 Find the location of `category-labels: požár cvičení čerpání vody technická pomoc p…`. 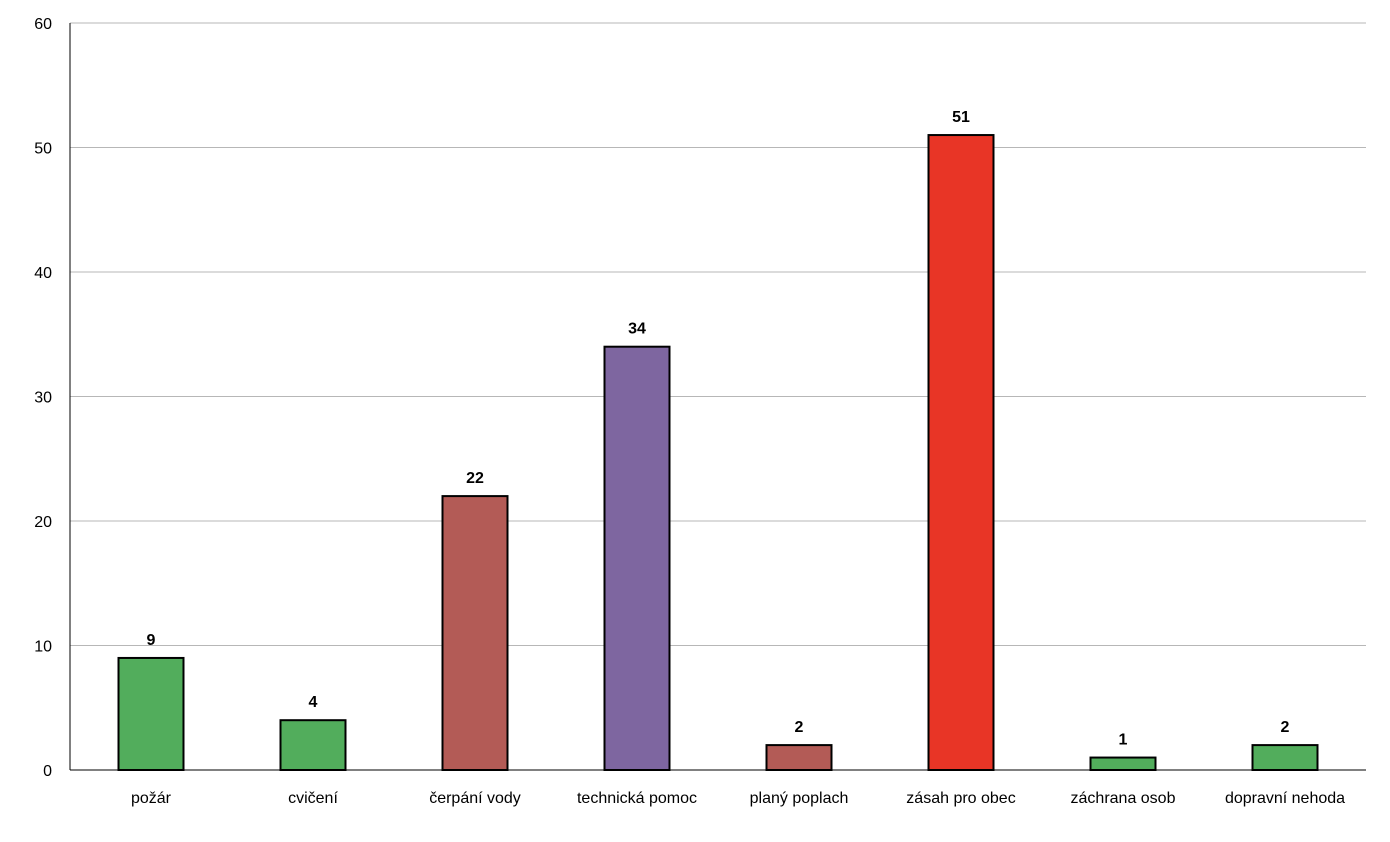

category-labels: požár cvičení čerpání vody technická pomoc p… is located at coordinates (738, 798).